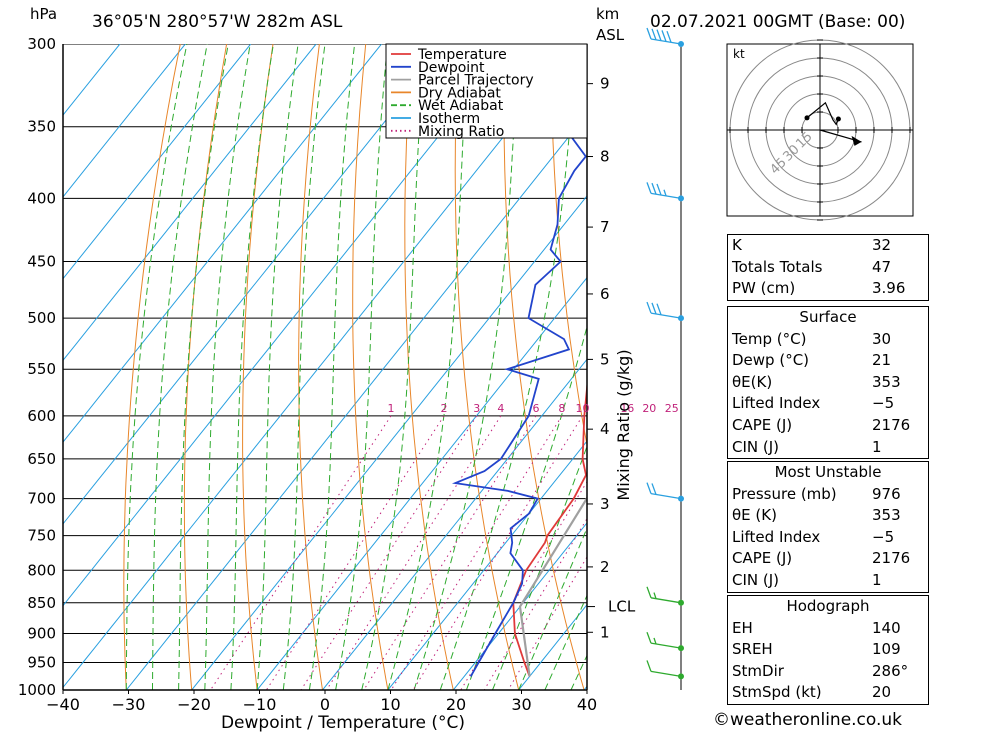 This screenshot has width=1000, height=733. What do you see at coordinates (808, 720) in the screenshot?
I see `copyright-text: ©weatheronline.co.uk` at bounding box center [808, 720].